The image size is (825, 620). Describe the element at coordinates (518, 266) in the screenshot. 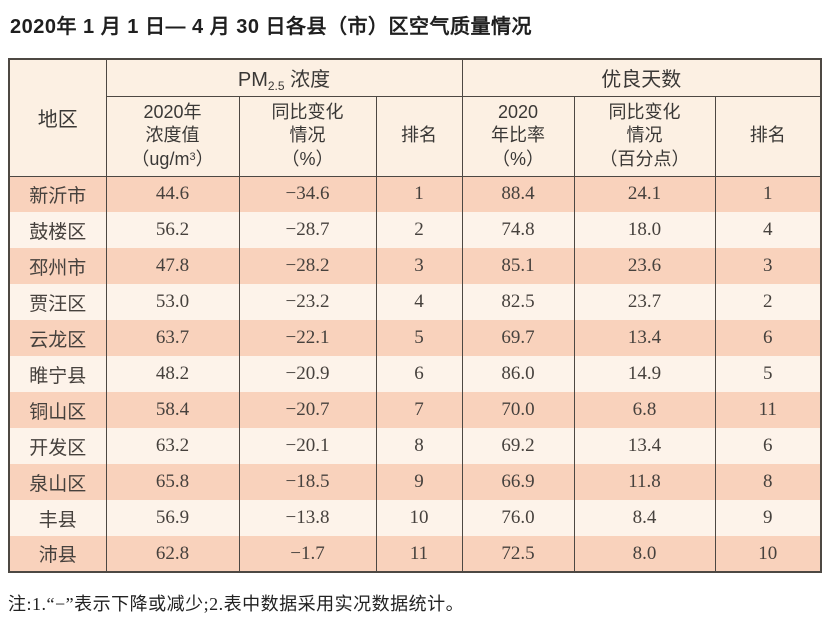

I see `cell-days-ratio: 85.1` at that location.